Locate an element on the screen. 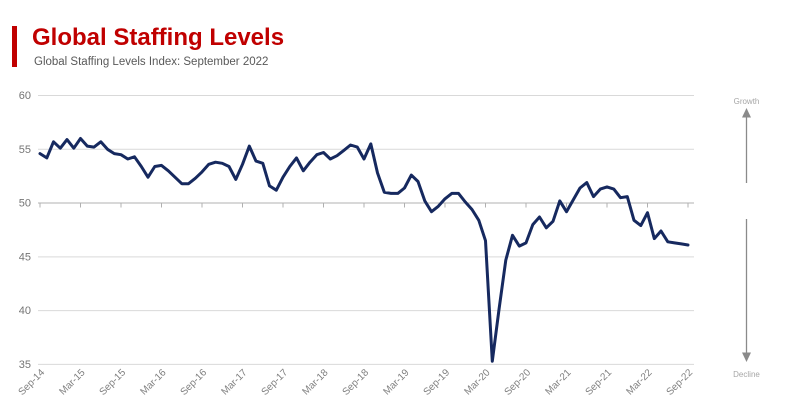  x-axis-label: Mar-18 is located at coordinates (315, 382).